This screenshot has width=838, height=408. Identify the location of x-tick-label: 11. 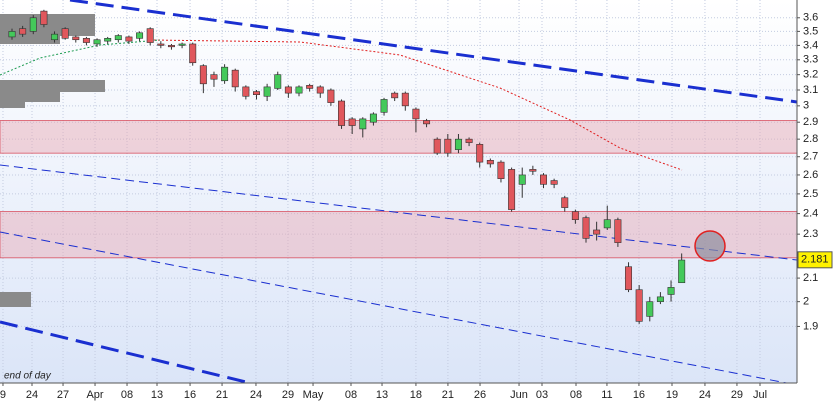
(606, 395).